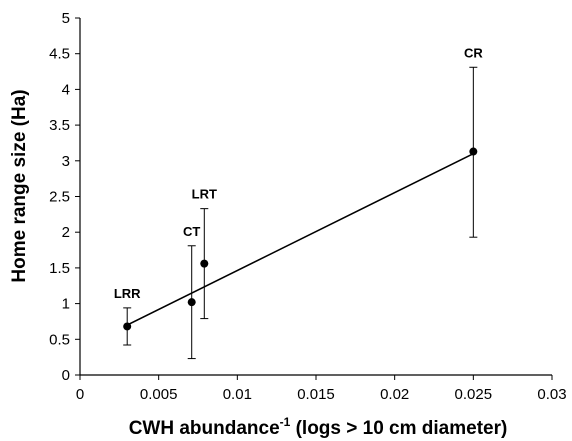 This screenshot has height=441, width=572. Describe the element at coordinates (66, 304) in the screenshot. I see `y-tick-label: 1` at that location.